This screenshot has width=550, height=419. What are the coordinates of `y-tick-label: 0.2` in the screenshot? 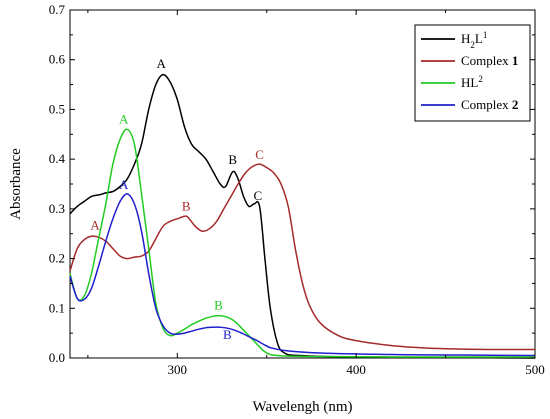 It's located at (57, 258).